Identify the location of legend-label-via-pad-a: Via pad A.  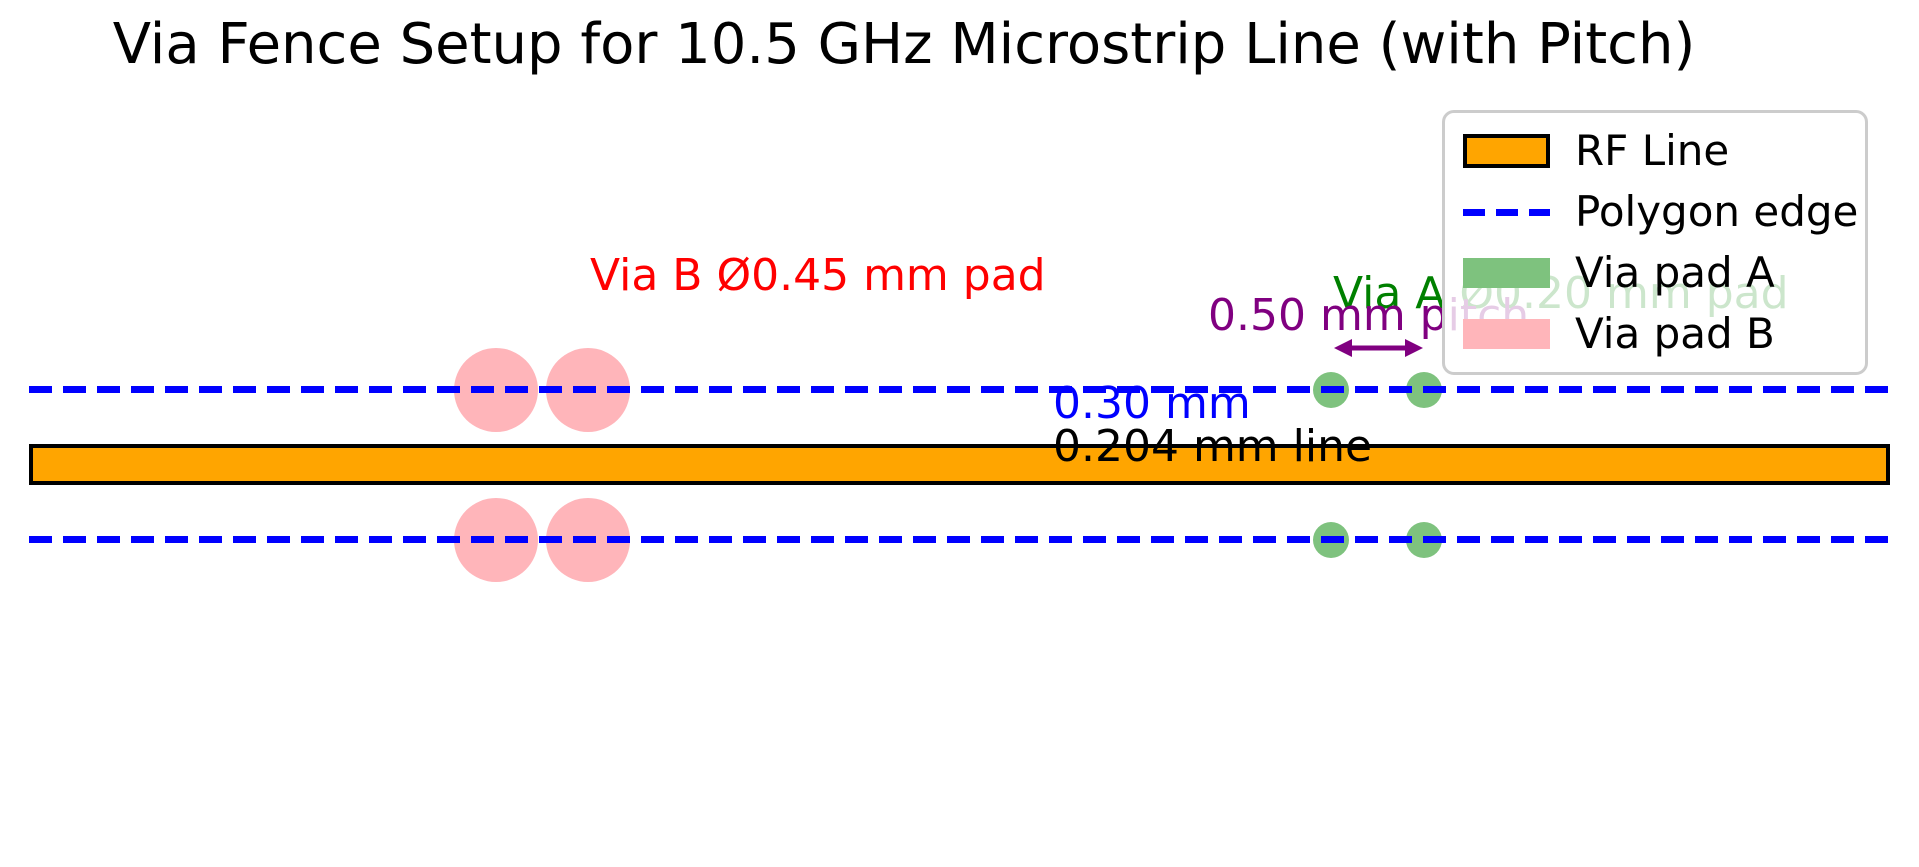
(1675, 272).